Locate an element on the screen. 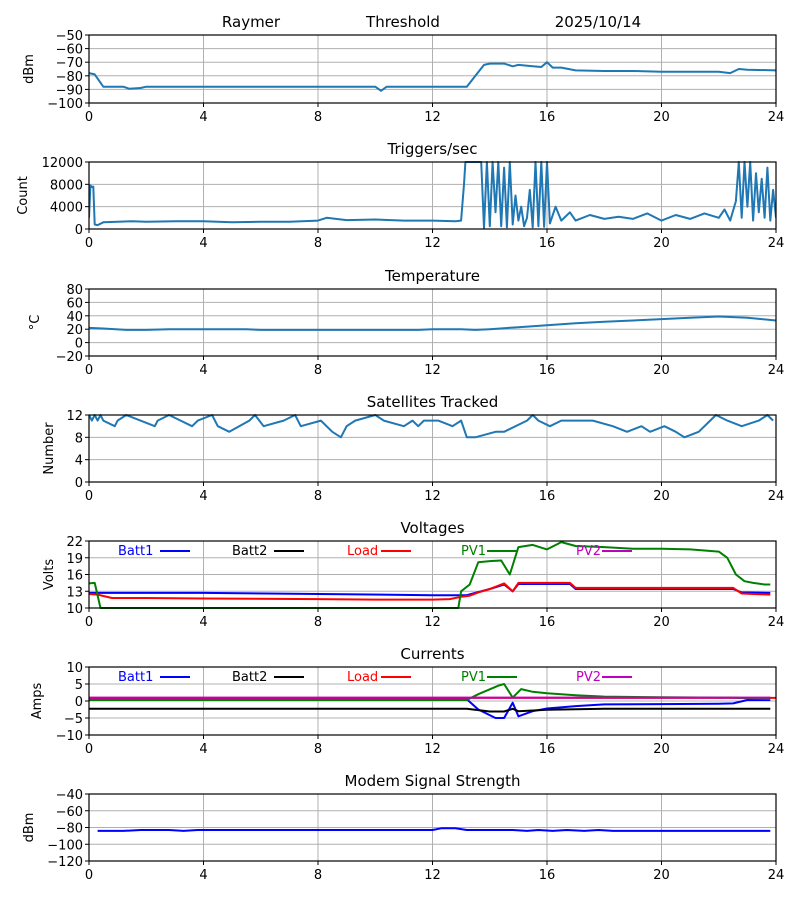 The width and height of the screenshot is (800, 900). y-tick-label: 16 is located at coordinates (74, 576).